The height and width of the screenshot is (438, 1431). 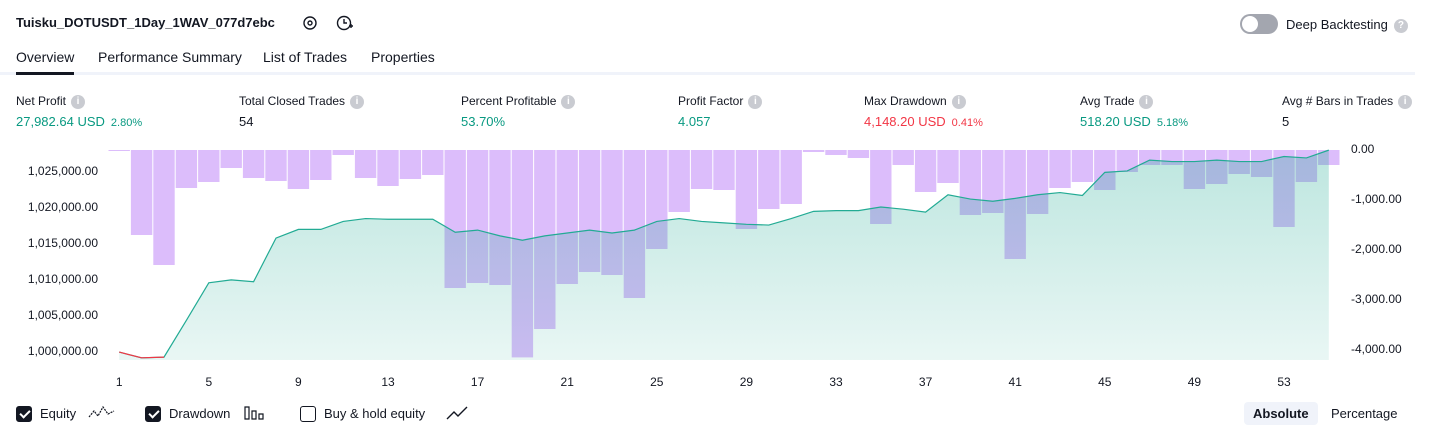 What do you see at coordinates (1376, 299) in the screenshot?
I see `y2-tick-label: -3,000.00` at bounding box center [1376, 299].